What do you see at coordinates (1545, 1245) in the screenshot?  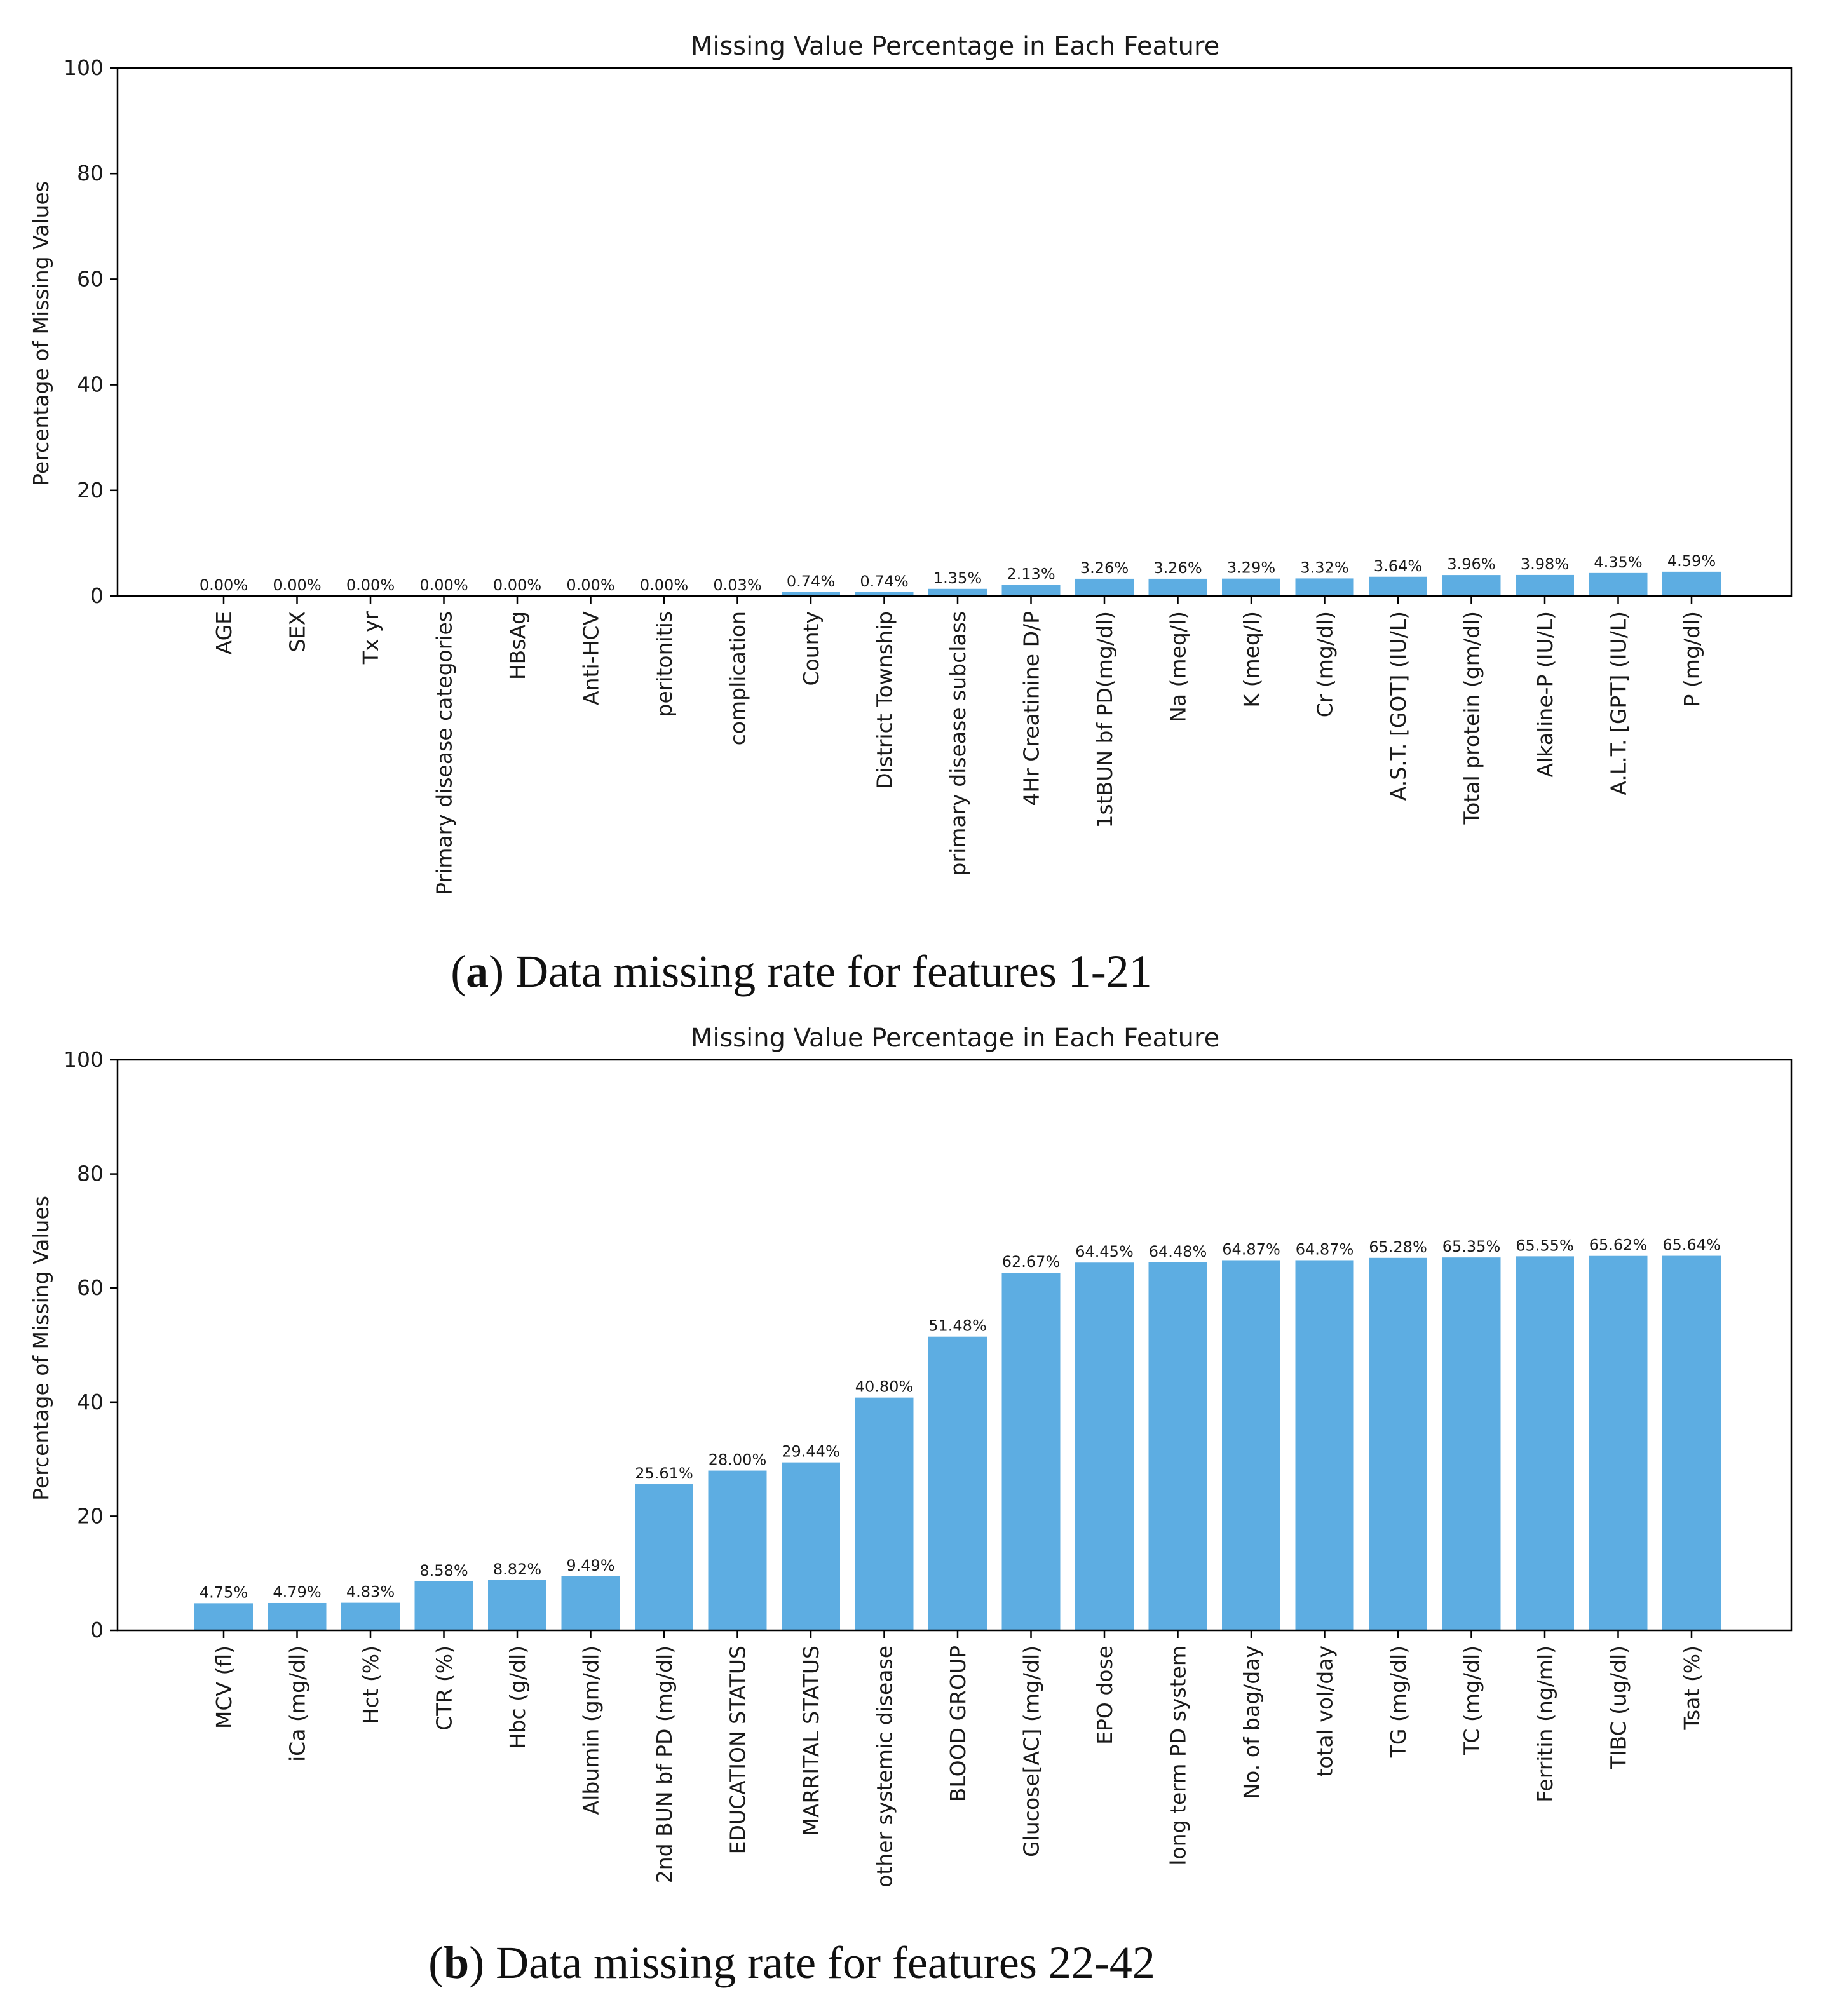 I see `data-label: 65.55%` at bounding box center [1545, 1245].